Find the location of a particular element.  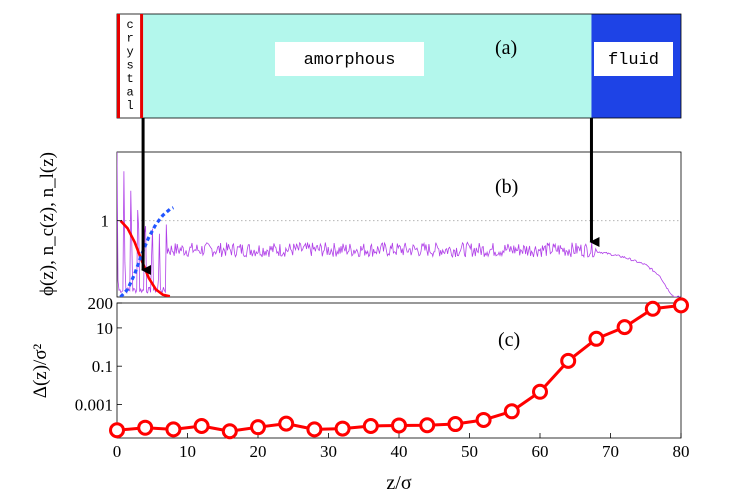

fluid-label-box is located at coordinates (633, 59).